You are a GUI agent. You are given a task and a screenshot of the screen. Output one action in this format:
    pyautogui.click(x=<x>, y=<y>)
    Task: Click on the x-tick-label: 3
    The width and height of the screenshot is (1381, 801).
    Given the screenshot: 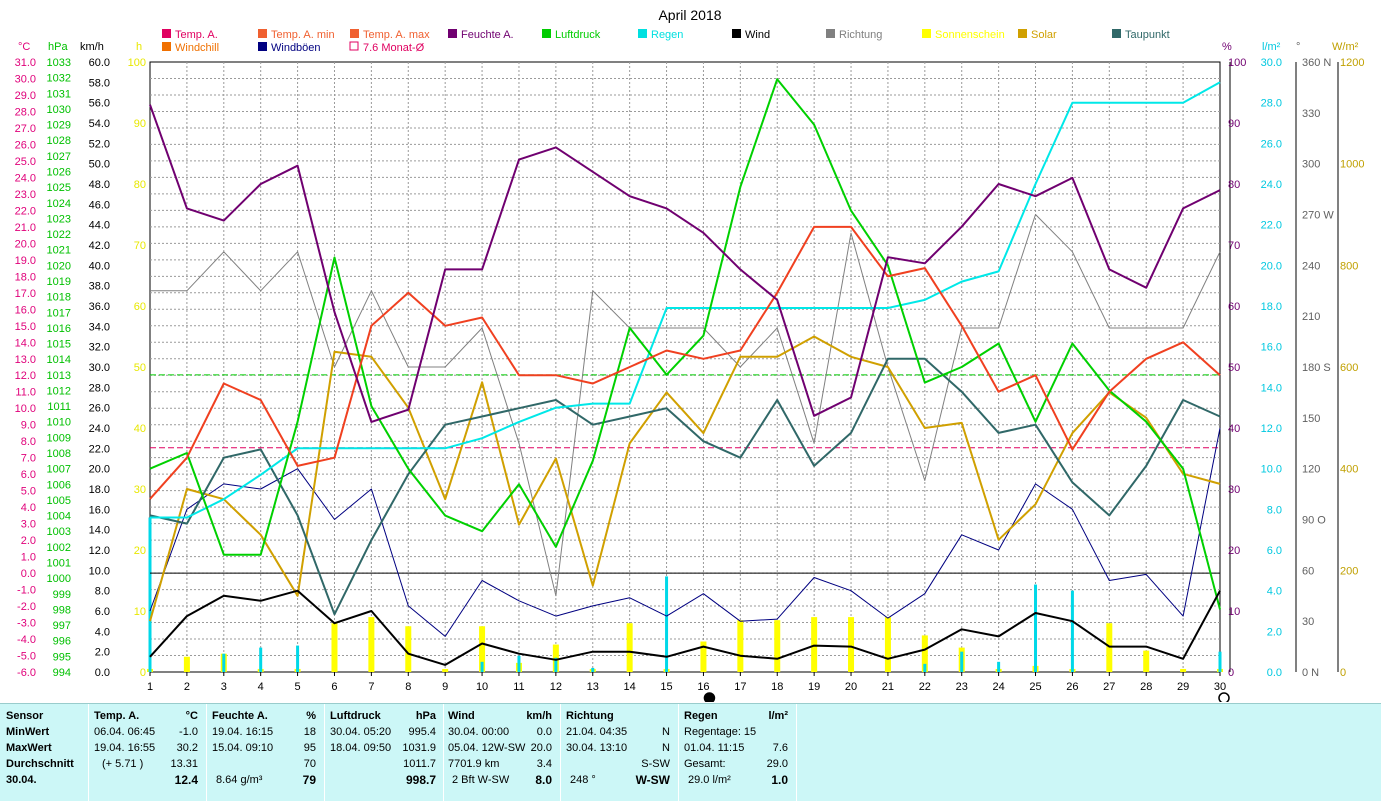 What is the action you would take?
    pyautogui.click(x=224, y=687)
    